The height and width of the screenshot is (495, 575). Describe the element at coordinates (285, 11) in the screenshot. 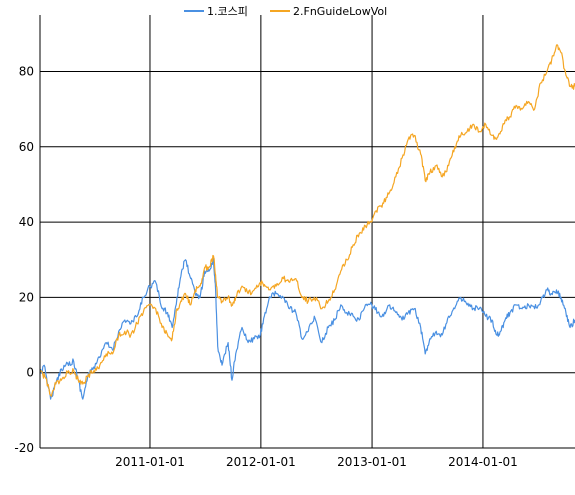

I see `chart-legend: 1.코스피 2.FnGuideLowVol` at that location.